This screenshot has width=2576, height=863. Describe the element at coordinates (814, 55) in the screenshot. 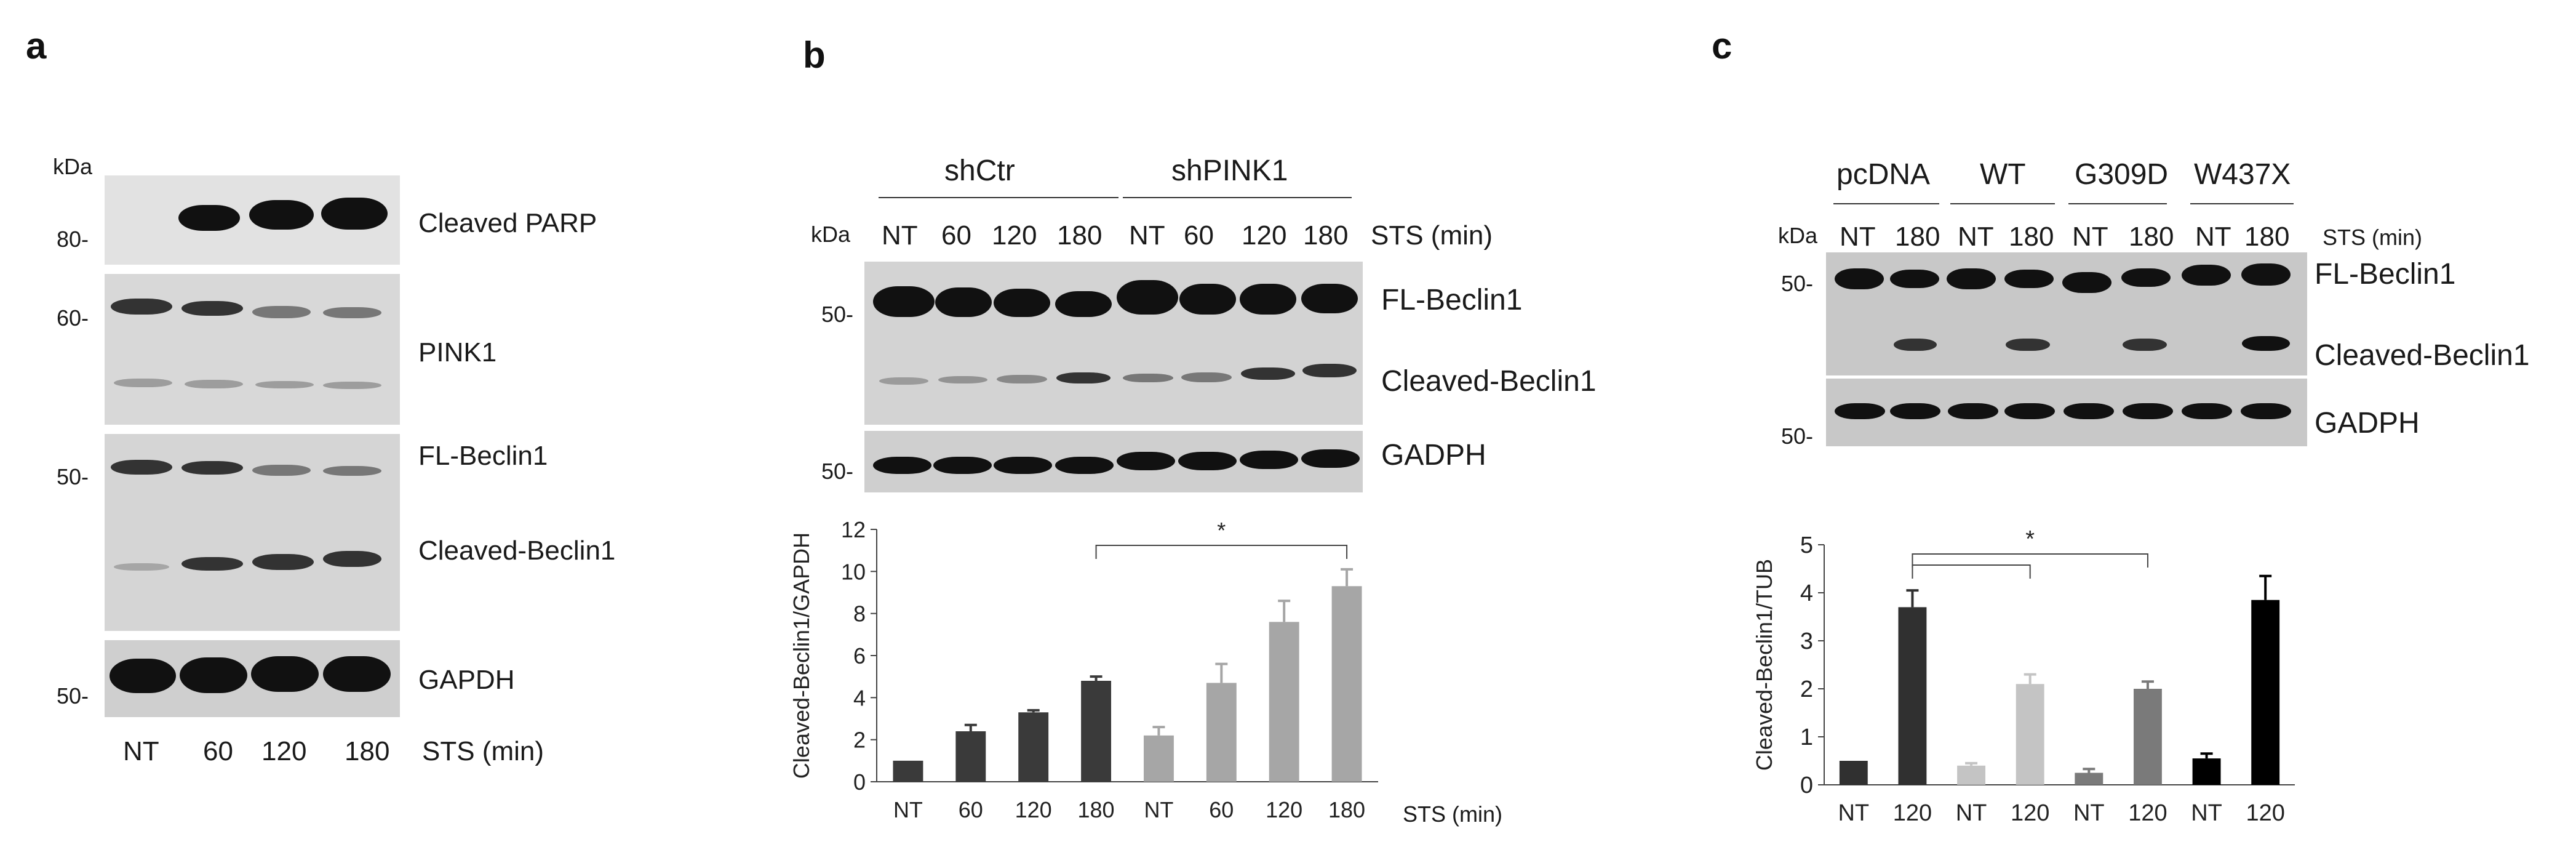

I see `panel-b-letter: b` at that location.